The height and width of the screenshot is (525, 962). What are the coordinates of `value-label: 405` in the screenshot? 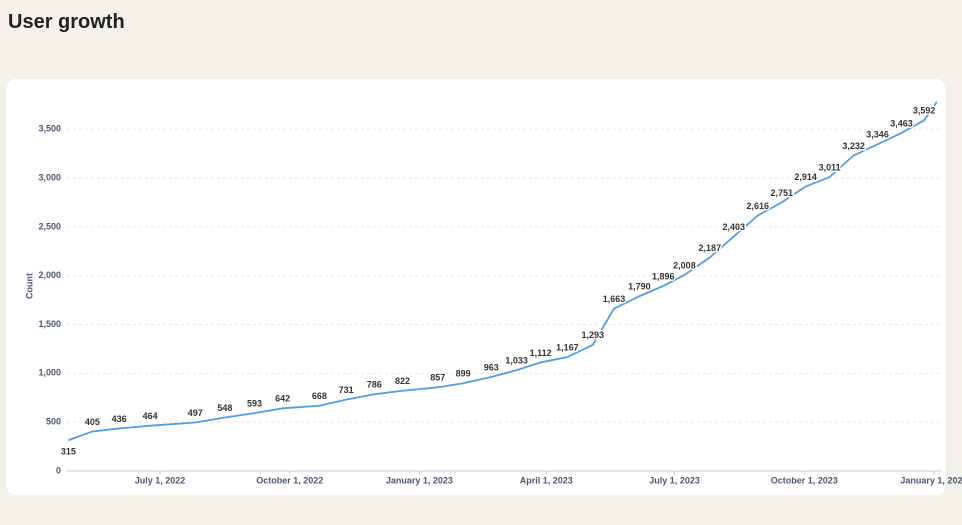 It's located at (92, 422).